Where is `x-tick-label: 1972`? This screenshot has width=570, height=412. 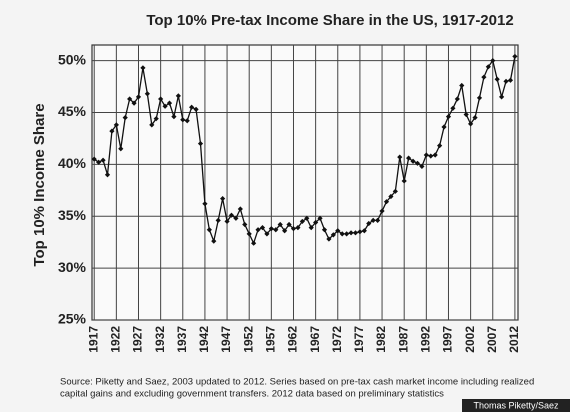 x-tick-label: 1972 is located at coordinates (337, 339).